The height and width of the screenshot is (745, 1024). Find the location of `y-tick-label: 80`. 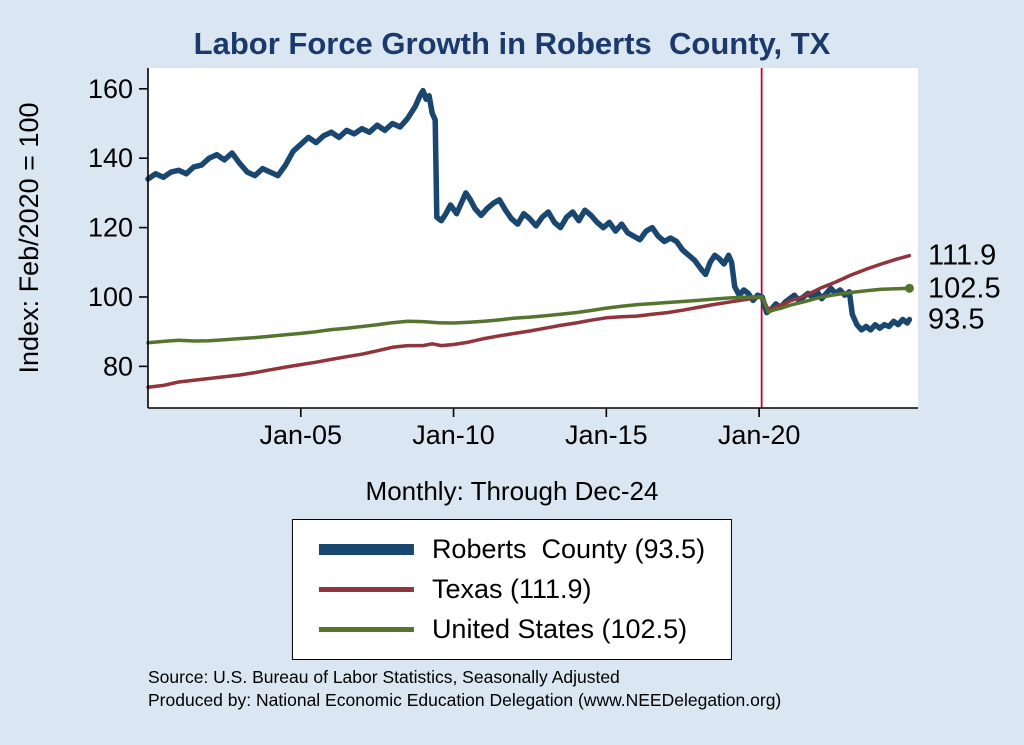

y-tick-label: 80 is located at coordinates (118, 366).